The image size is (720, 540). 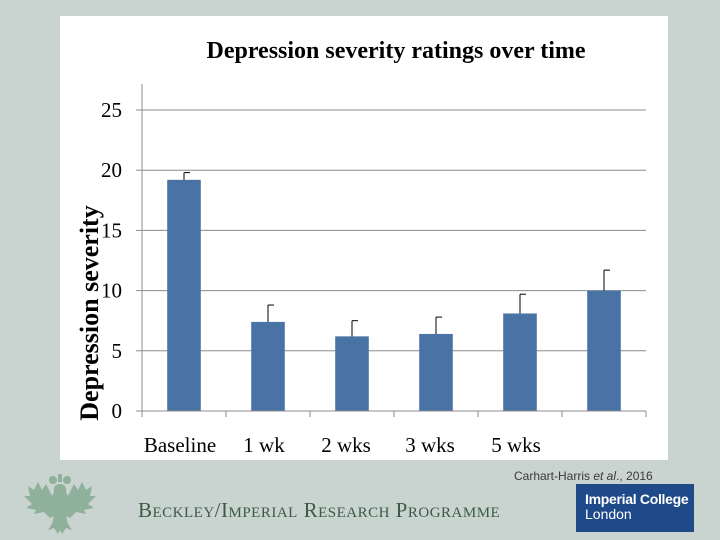 What do you see at coordinates (111, 110) in the screenshot?
I see `y-tick-label: 25` at bounding box center [111, 110].